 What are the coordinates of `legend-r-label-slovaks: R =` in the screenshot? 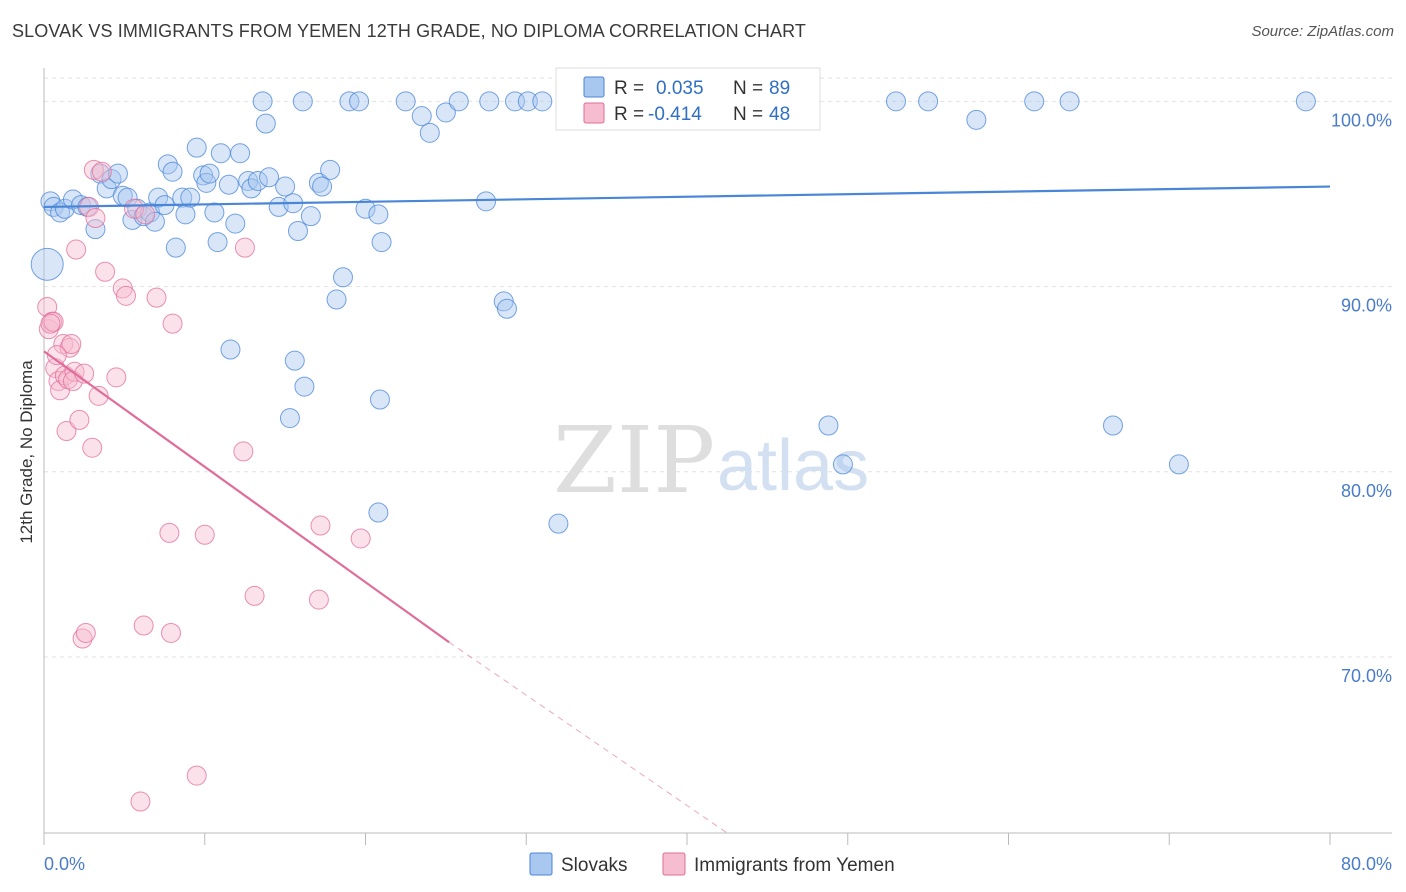 It's located at (629, 88).